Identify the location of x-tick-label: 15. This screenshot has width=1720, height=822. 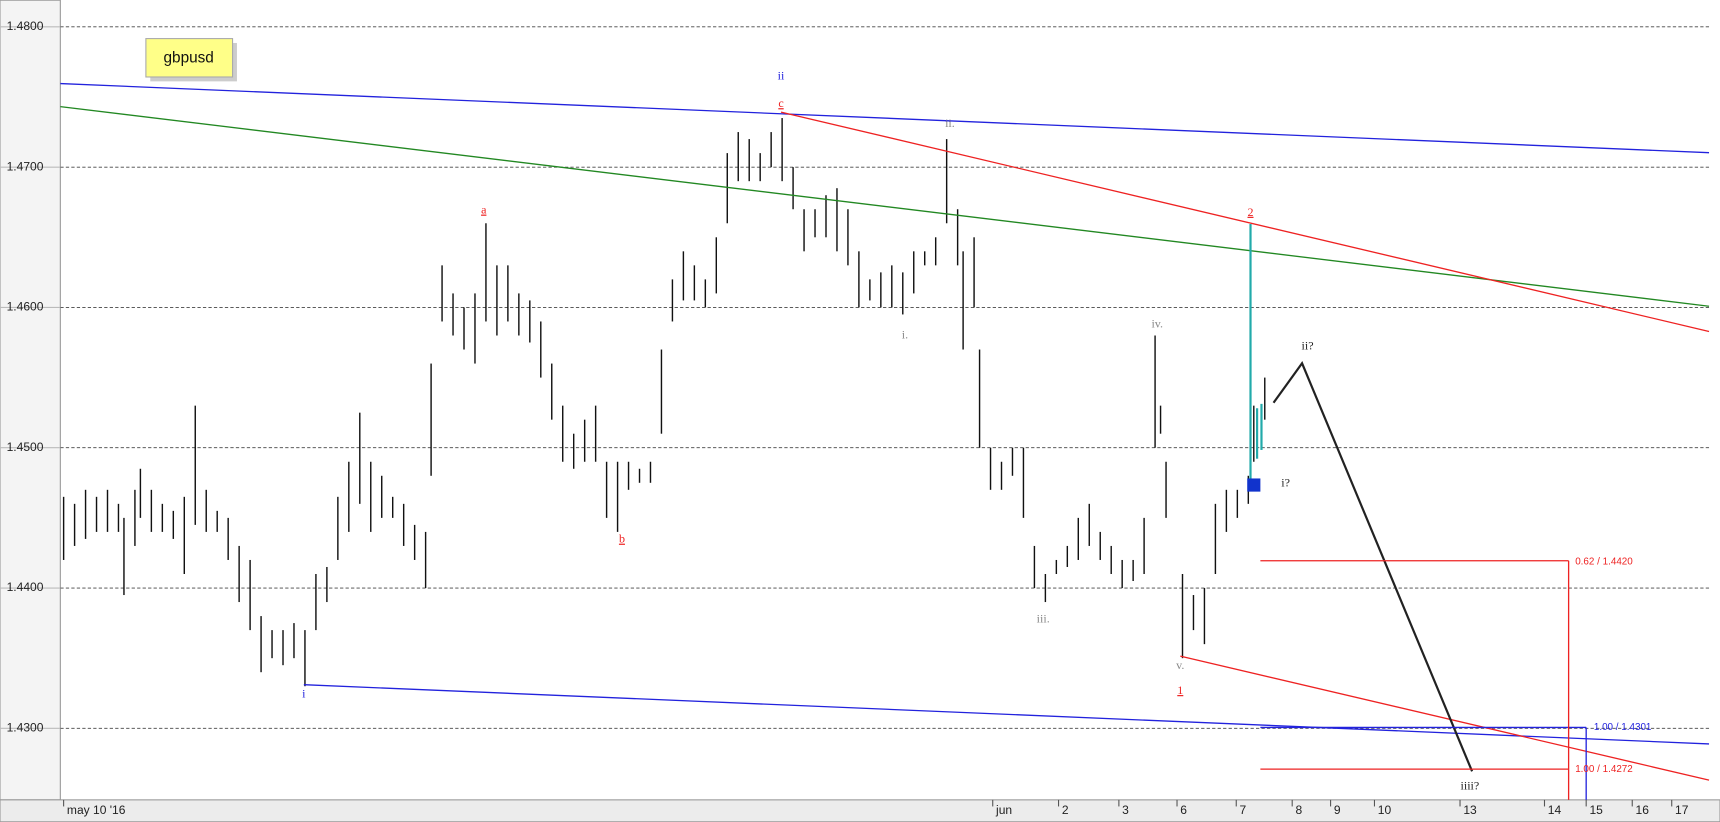
(1596, 810).